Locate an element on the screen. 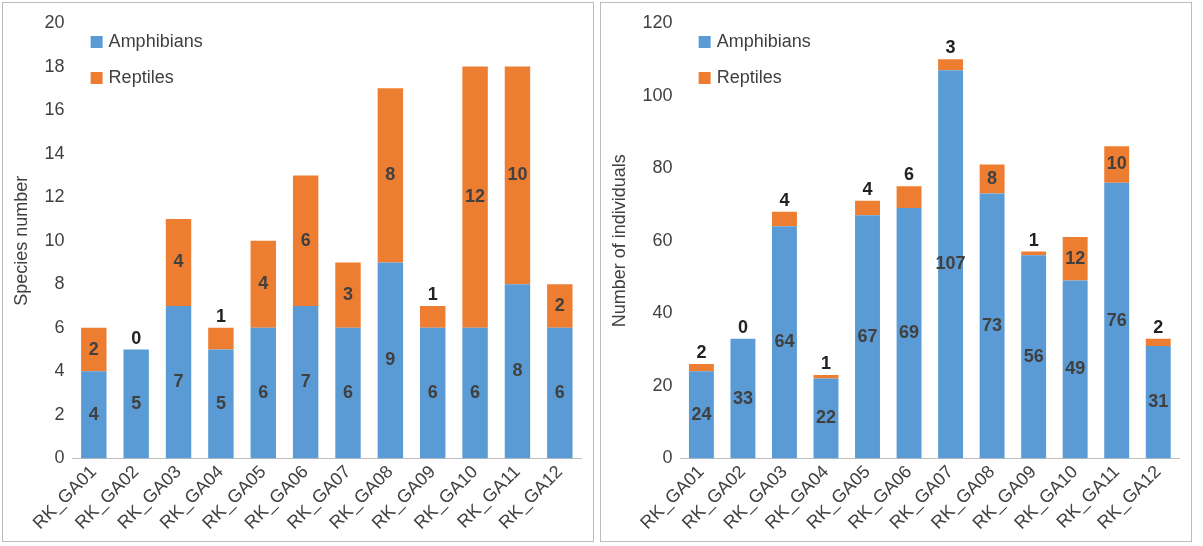 This screenshot has height=546, width=1203. y-tick-label: 10 is located at coordinates (54, 239).